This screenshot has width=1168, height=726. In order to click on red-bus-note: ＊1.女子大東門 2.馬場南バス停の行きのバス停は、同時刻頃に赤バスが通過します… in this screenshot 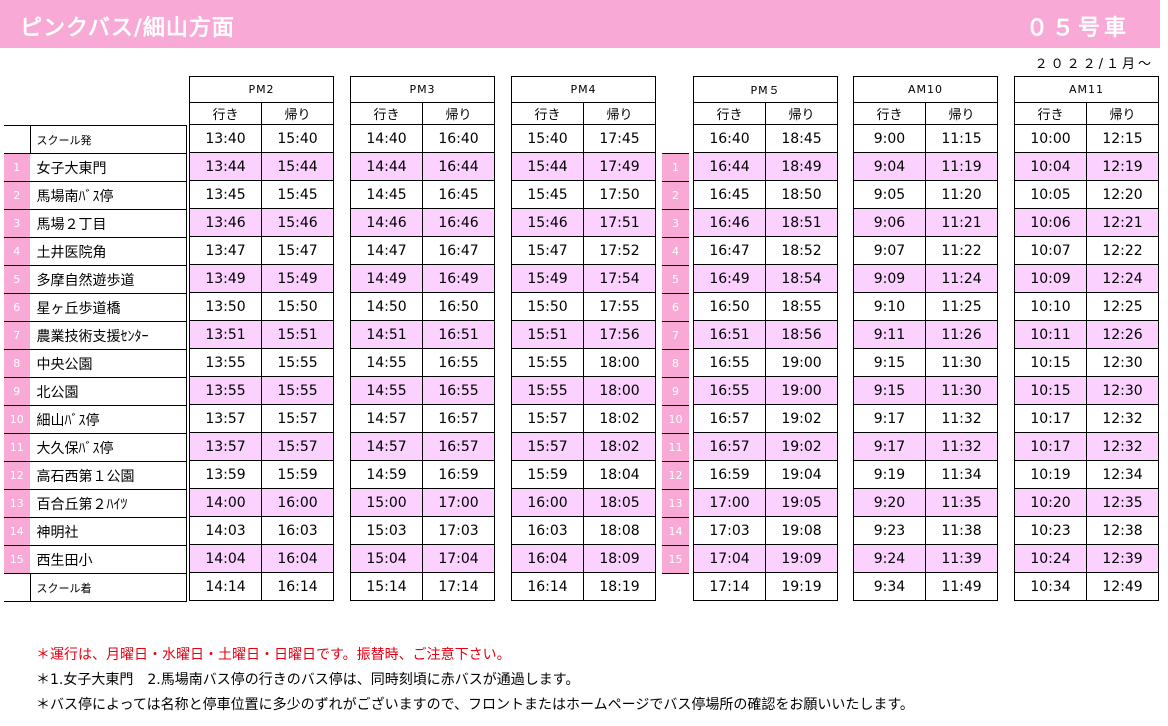, I will do `click(308, 680)`.